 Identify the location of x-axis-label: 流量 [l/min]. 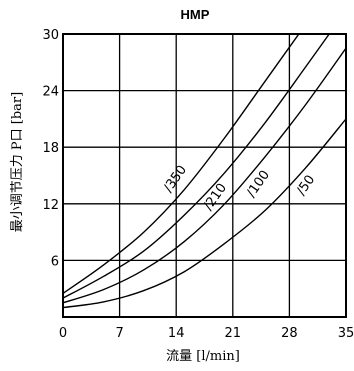
(203, 356).